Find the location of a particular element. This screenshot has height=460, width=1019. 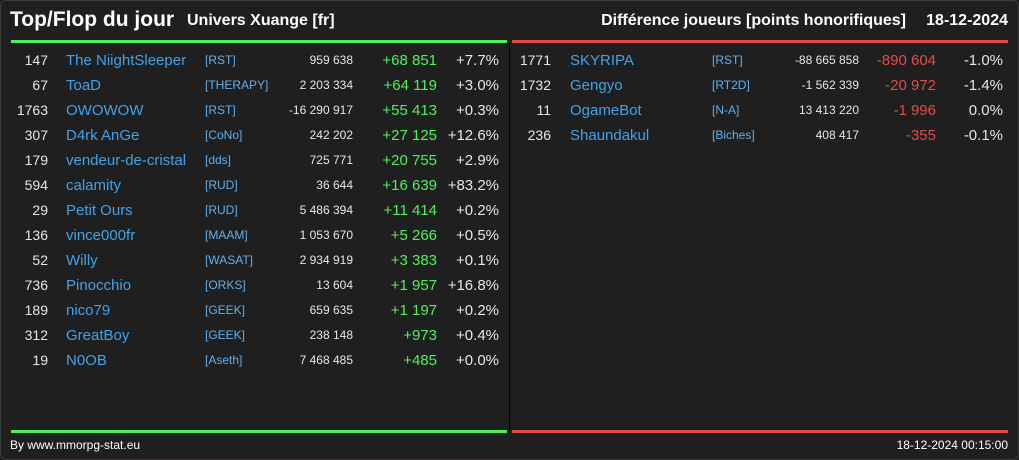

player-row: 736 Pinocchio [ORKS] 13 604 +1 957 +16.8% is located at coordinates (509, 285).